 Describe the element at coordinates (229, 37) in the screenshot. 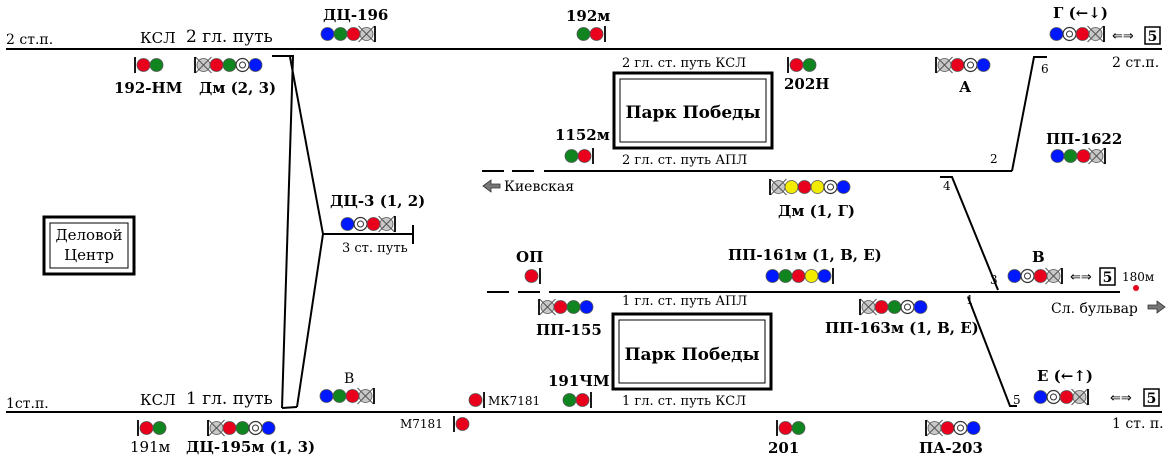

I see `main-track-2-label: 2 гл. путь` at that location.